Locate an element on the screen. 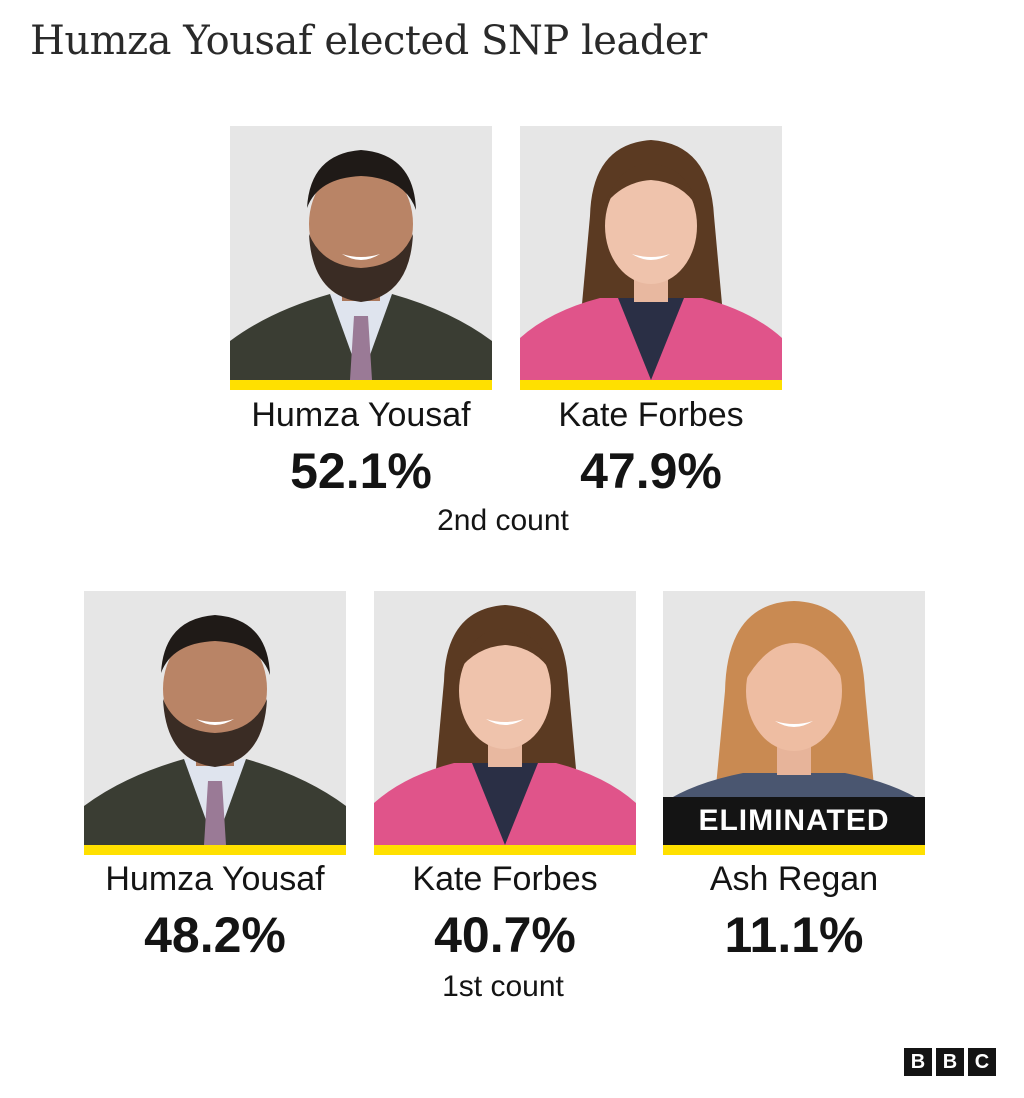  vote-percentage: 52.1% is located at coordinates (361, 471).